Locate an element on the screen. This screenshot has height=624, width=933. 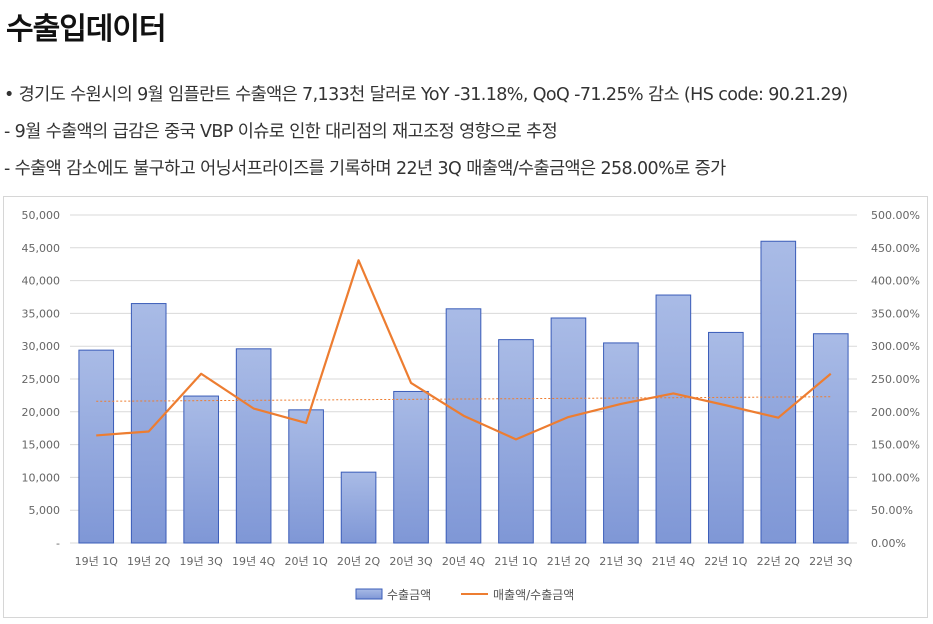
y-left-tick-label: 50,000 is located at coordinates (41, 215).